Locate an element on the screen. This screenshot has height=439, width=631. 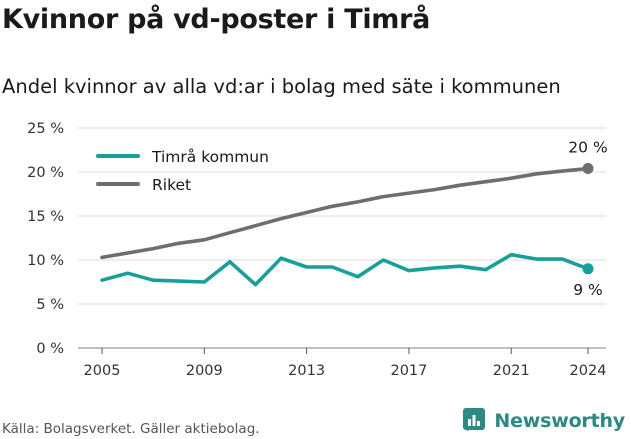
y-tick-label: 20 % is located at coordinates (45, 173).